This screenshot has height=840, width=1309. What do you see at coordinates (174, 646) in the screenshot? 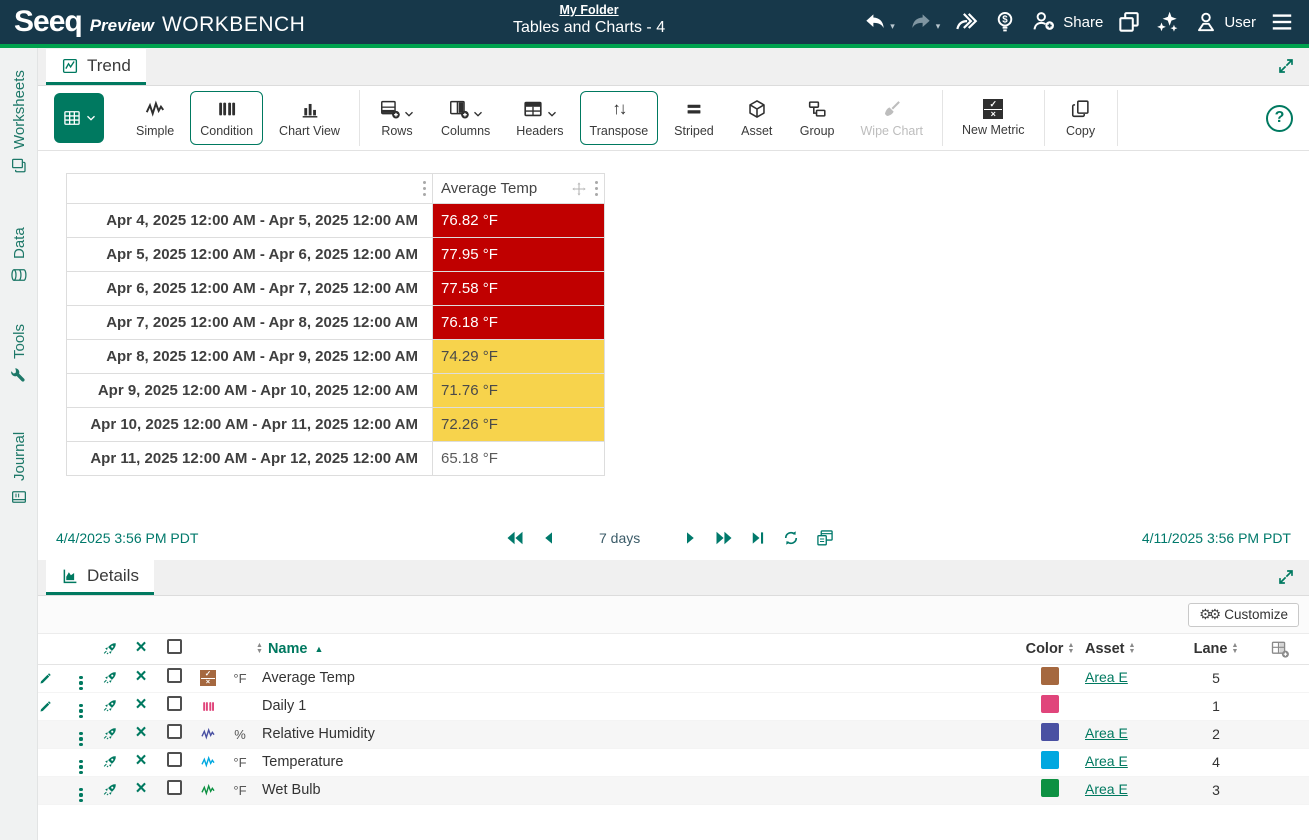
I see `select-all-checkbox` at bounding box center [174, 646].